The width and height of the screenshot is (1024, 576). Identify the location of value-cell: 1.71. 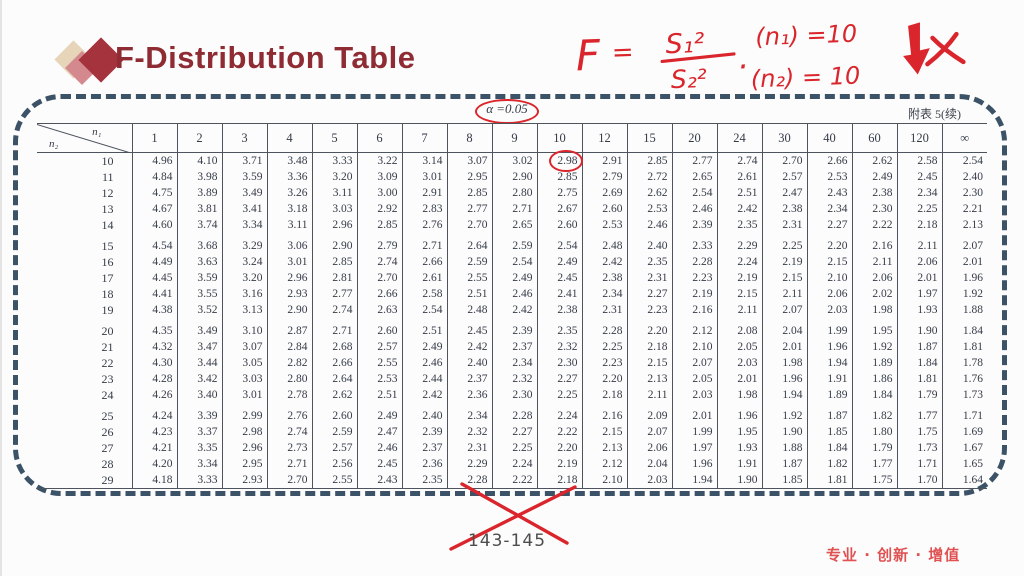
(919, 464).